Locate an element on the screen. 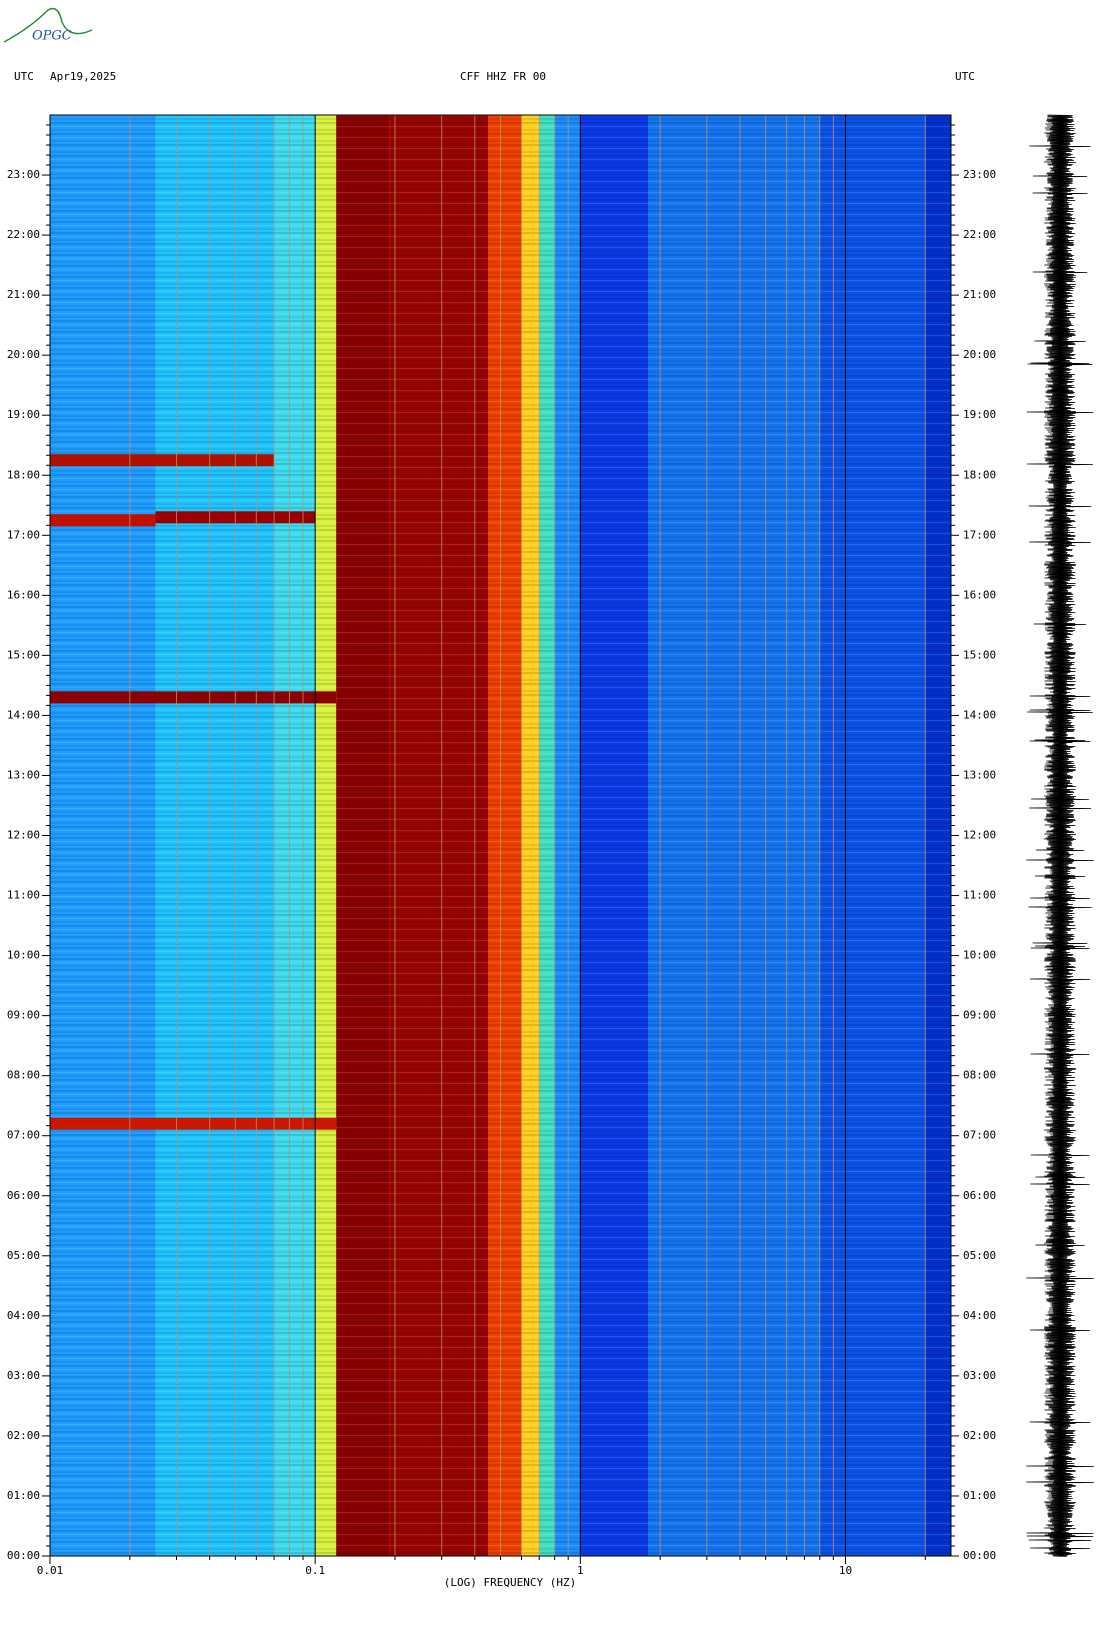 This screenshot has width=1102, height=1638. y-tick-label-right: 12:00 is located at coordinates (979, 835).